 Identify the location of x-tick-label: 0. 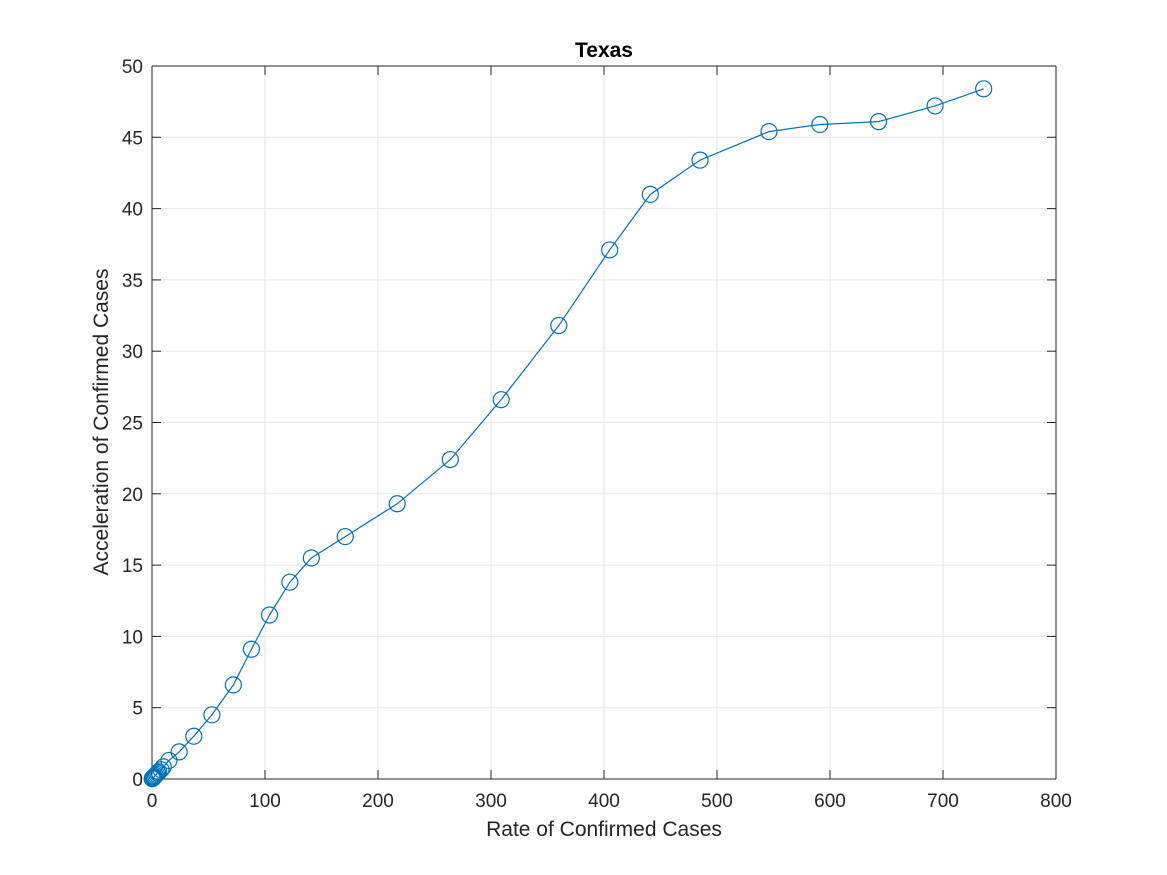
(152, 801).